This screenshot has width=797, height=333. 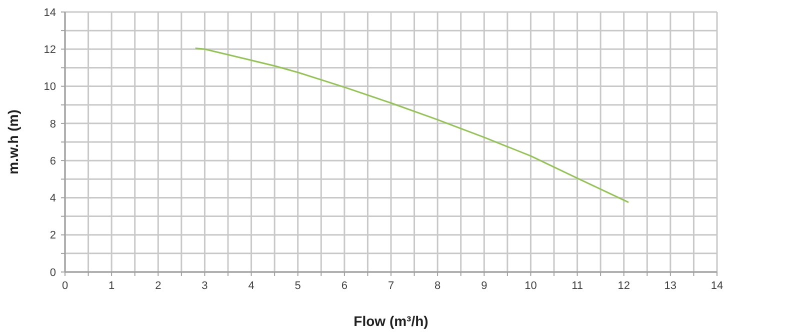 What do you see at coordinates (50, 87) in the screenshot?
I see `y-tick-label: 10` at bounding box center [50, 87].